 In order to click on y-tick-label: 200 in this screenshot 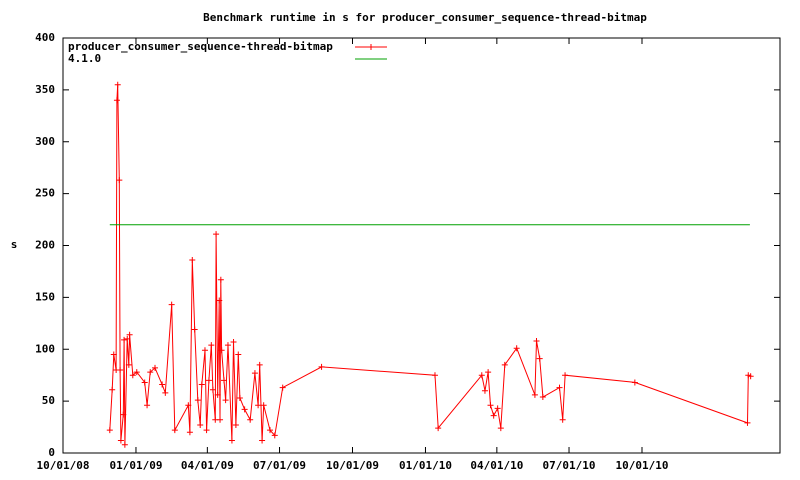, I will do `click(45, 245)`.